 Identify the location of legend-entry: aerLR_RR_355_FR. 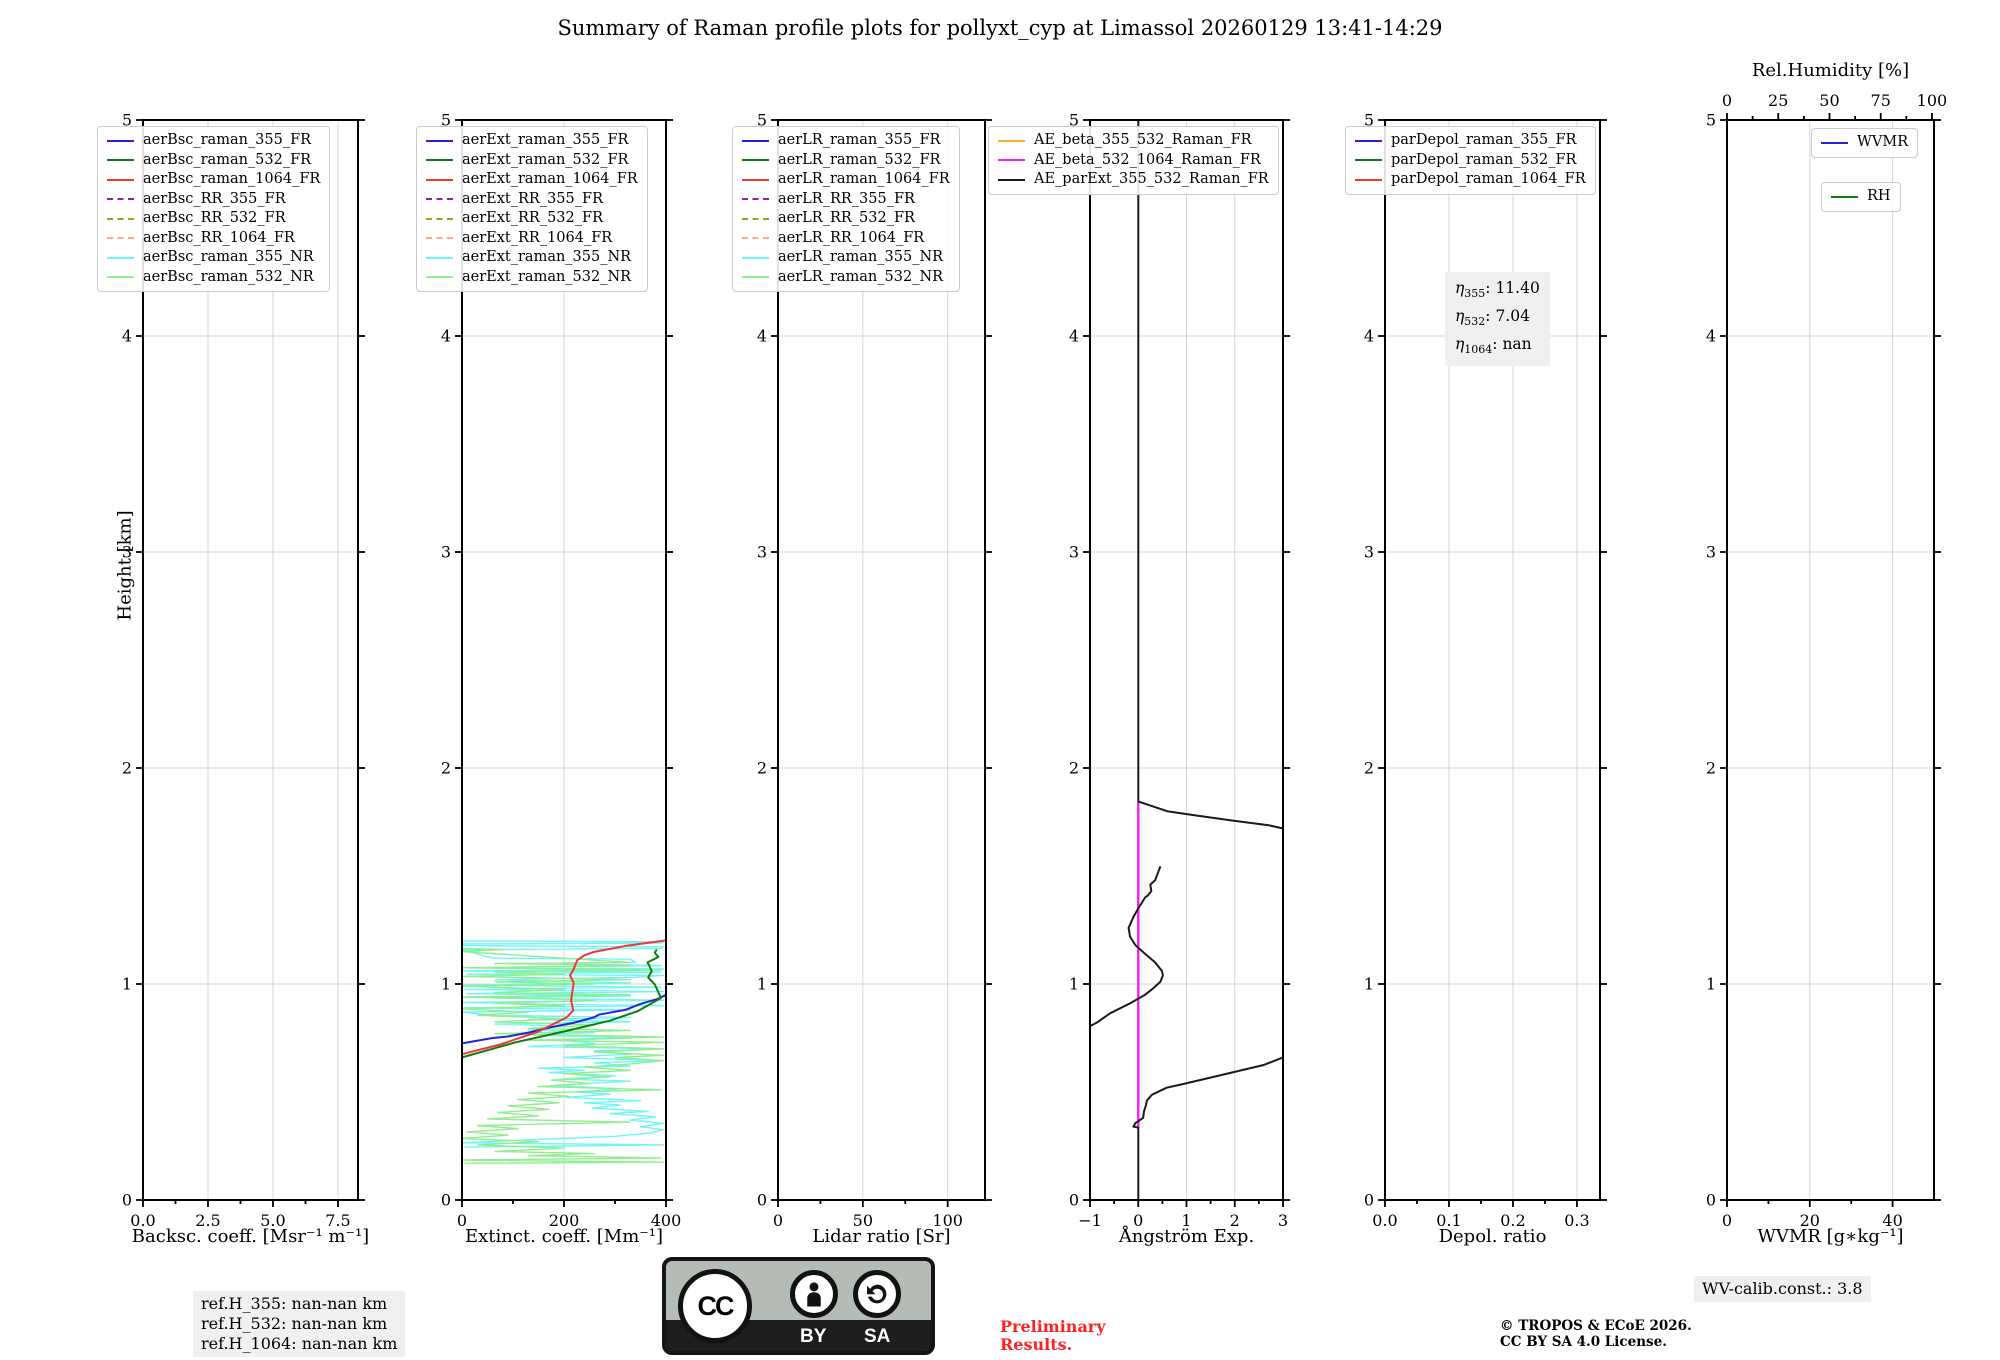
(846, 200).